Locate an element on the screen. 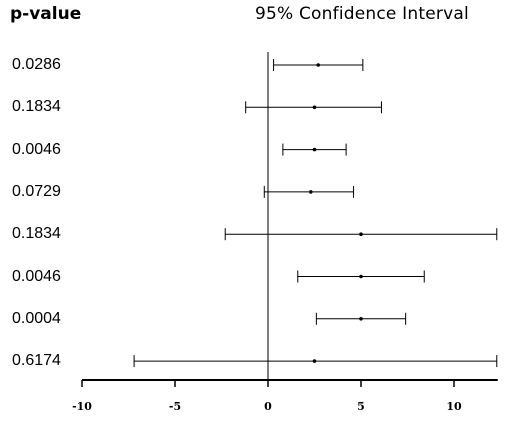  p-value-column-header: p-value is located at coordinates (46, 14).